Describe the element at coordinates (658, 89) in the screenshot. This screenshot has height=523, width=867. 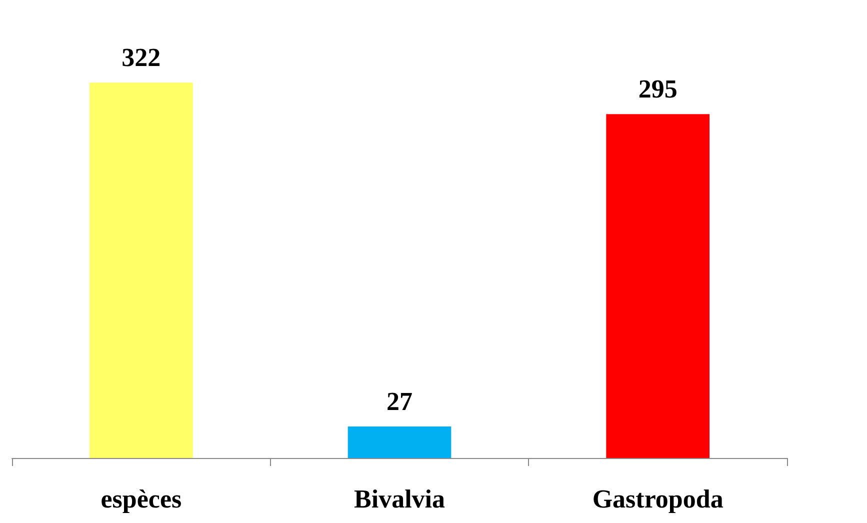
I see `data-label: 295` at that location.